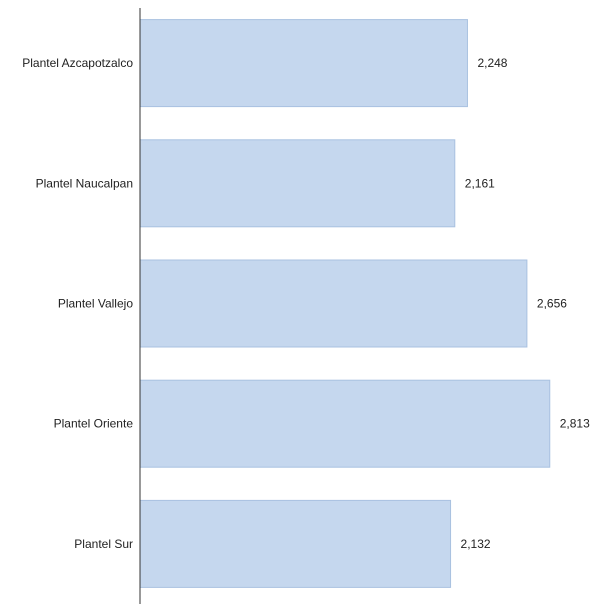 The image size is (607, 604). I want to click on value-label-plantel-azcapotzalco: 2,248, so click(492, 63).